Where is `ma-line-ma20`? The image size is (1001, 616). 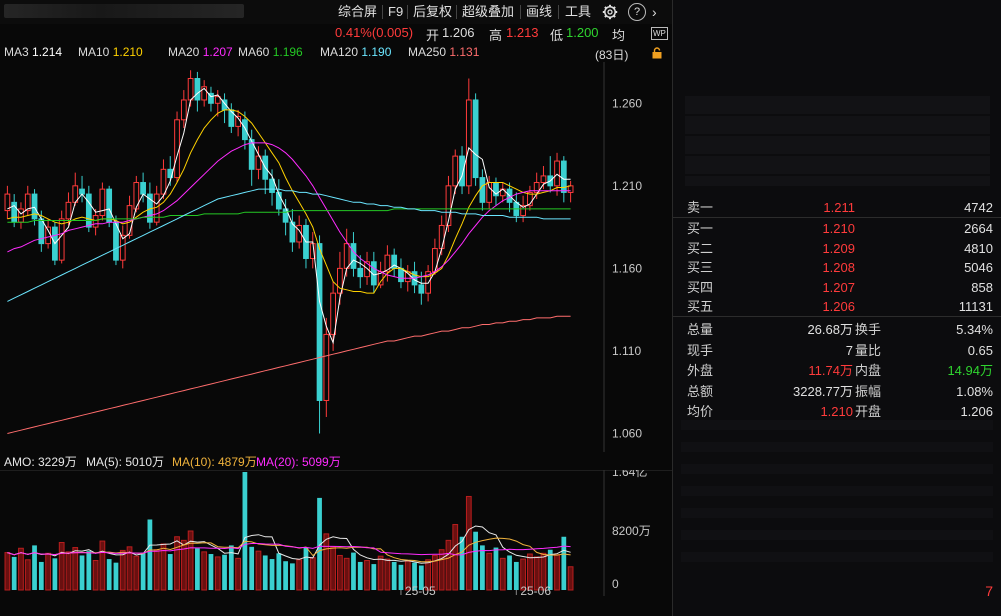 ma-line-ma20 is located at coordinates (289, 210).